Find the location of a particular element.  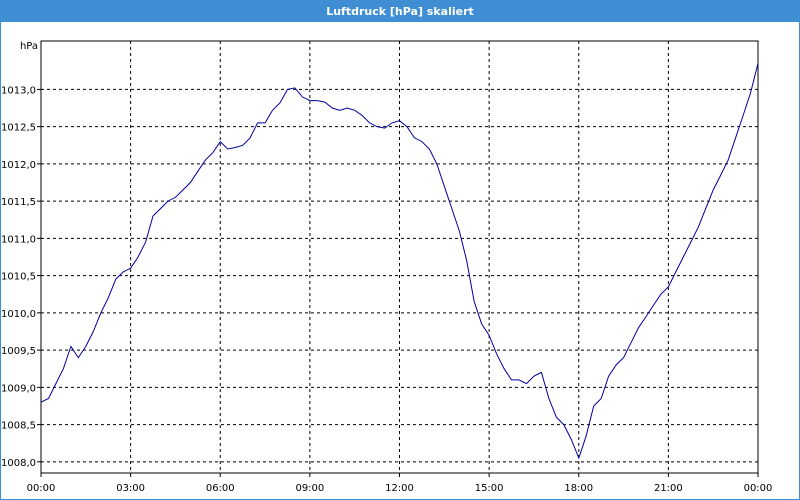

x-tick-time-label: 21:00 is located at coordinates (668, 488).